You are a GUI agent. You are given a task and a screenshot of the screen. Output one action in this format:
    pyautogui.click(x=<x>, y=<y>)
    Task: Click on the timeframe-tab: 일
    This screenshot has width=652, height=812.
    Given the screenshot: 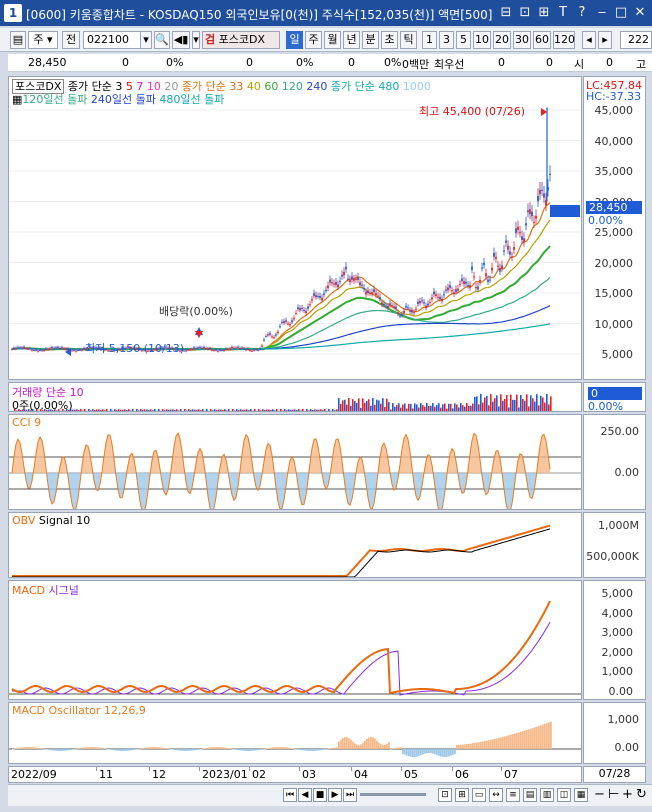 What is the action you would take?
    pyautogui.click(x=294, y=40)
    